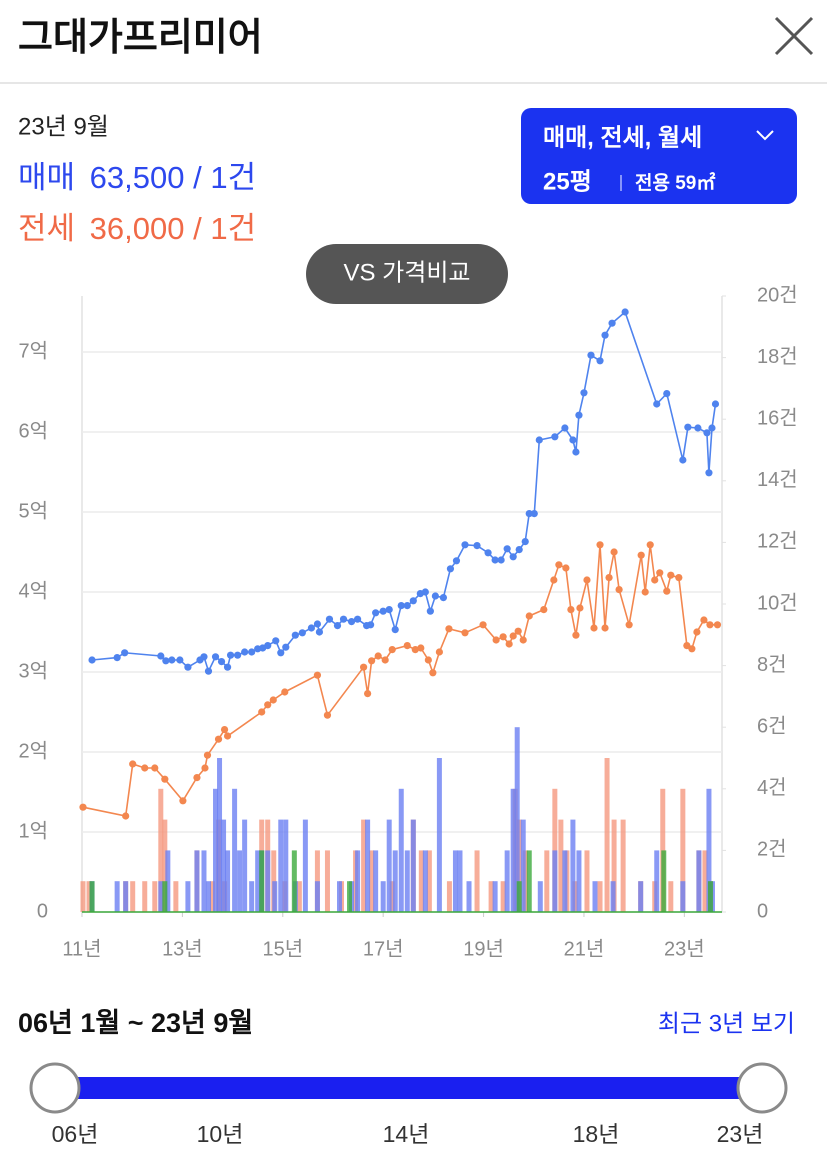 This screenshot has height=1172, width=827. Describe the element at coordinates (794, 36) in the screenshot. I see `close-button` at that location.